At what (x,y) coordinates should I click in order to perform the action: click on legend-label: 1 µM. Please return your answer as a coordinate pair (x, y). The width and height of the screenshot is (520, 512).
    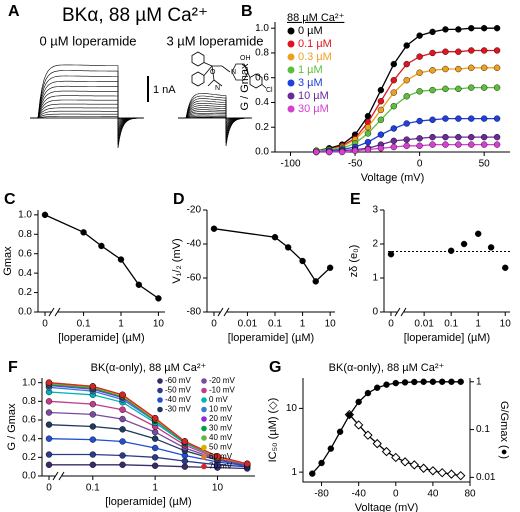
    Looking at the image, I should click on (310, 70).